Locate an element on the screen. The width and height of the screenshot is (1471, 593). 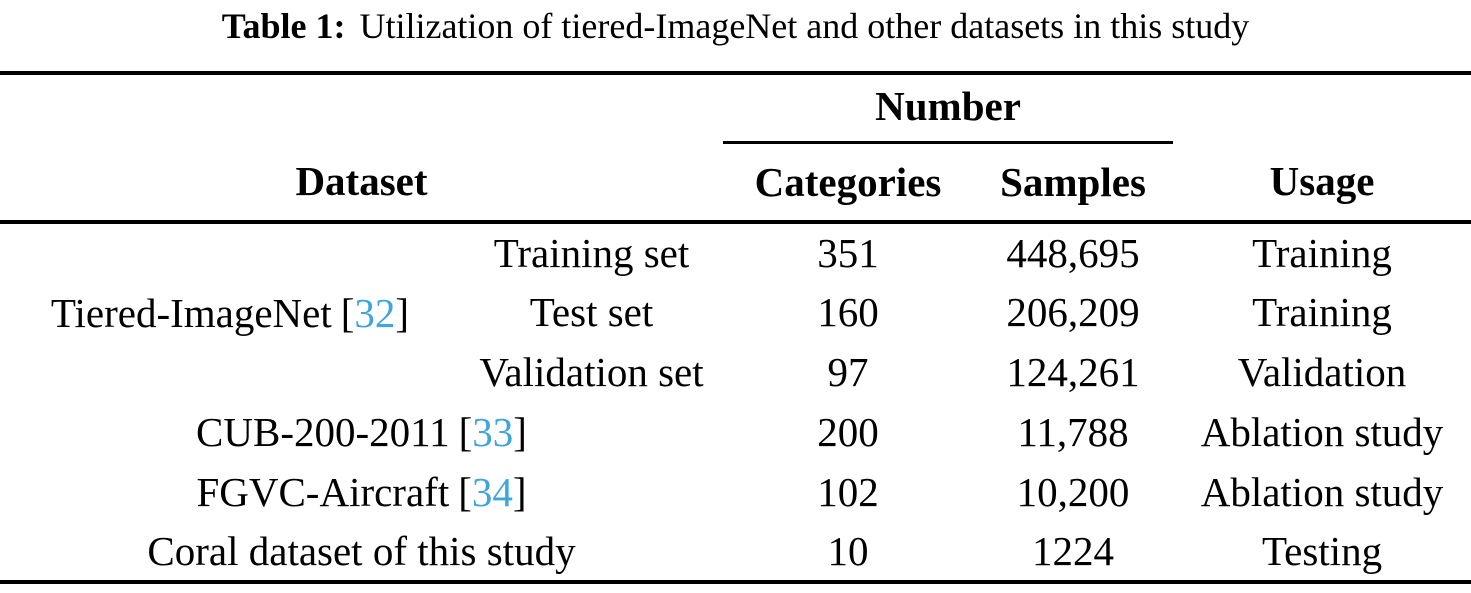
subset-cell: Training set is located at coordinates (591, 253).